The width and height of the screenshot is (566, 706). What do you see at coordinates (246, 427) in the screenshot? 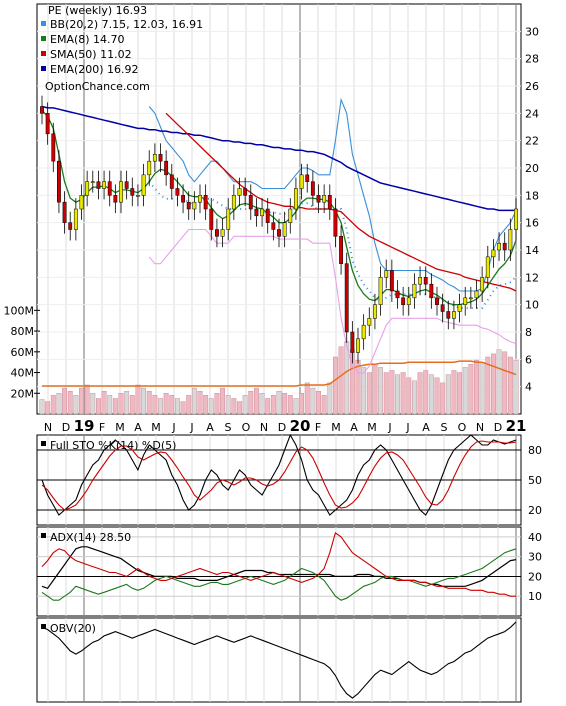
I see `month-tick-label: O` at bounding box center [246, 427].